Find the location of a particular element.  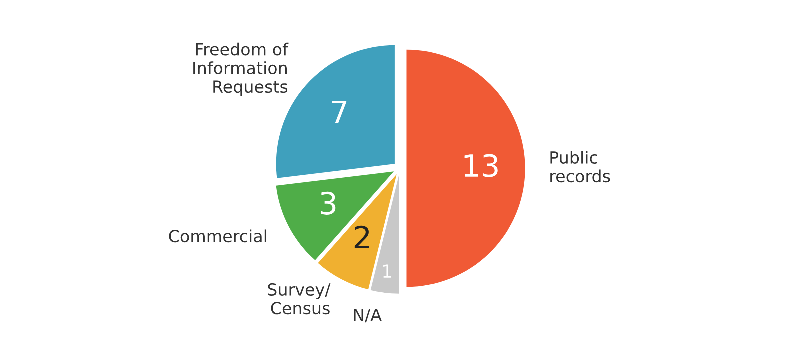

slice-label: Freedom of Information Requests is located at coordinates (241, 69).